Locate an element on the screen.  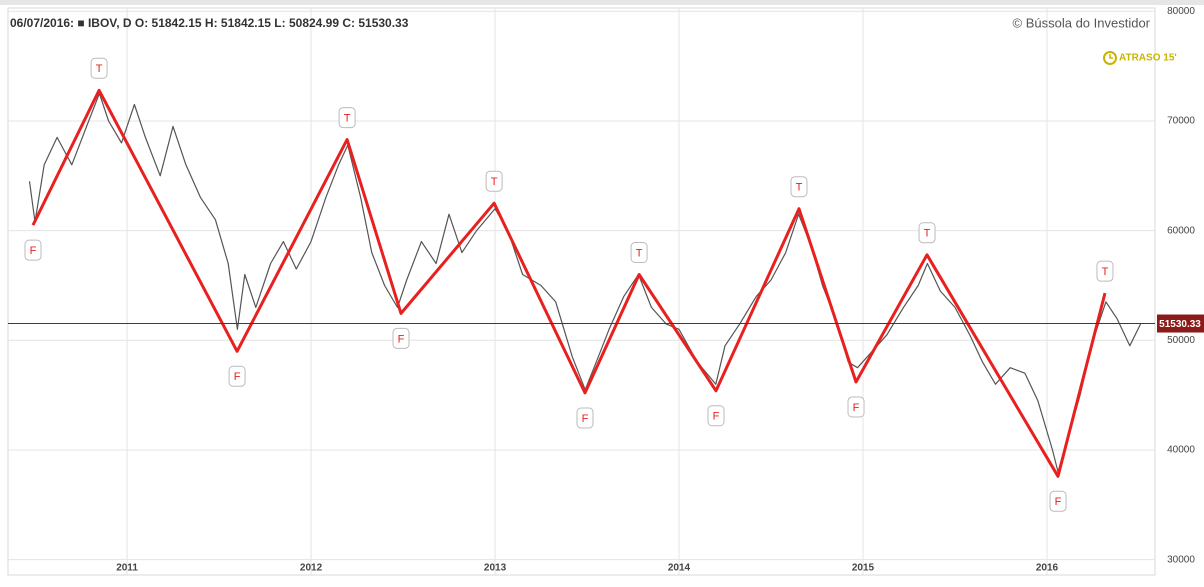
x-tick-label: 2015 is located at coordinates (863, 568).